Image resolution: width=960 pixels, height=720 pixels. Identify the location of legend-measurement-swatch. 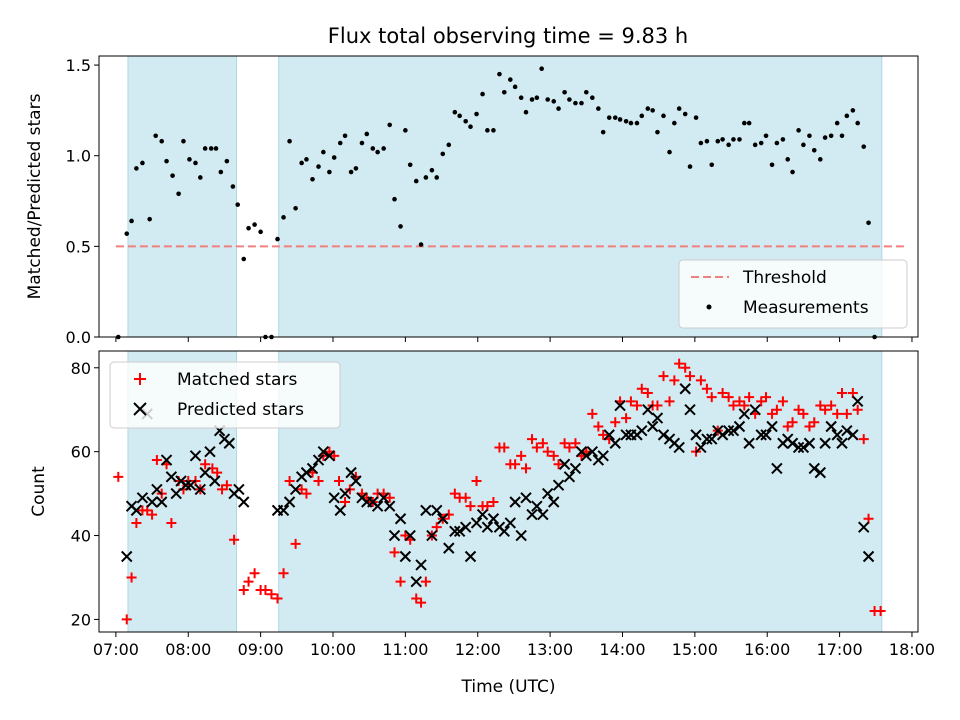
(709, 307).